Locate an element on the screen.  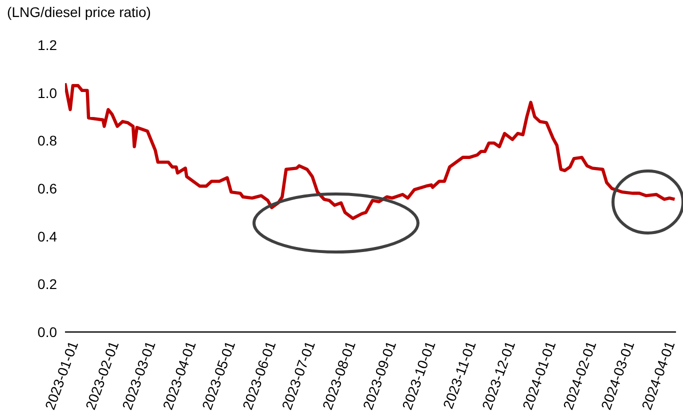
y-axis-title: (LNG/diesel price ratio) is located at coordinates (79, 12).